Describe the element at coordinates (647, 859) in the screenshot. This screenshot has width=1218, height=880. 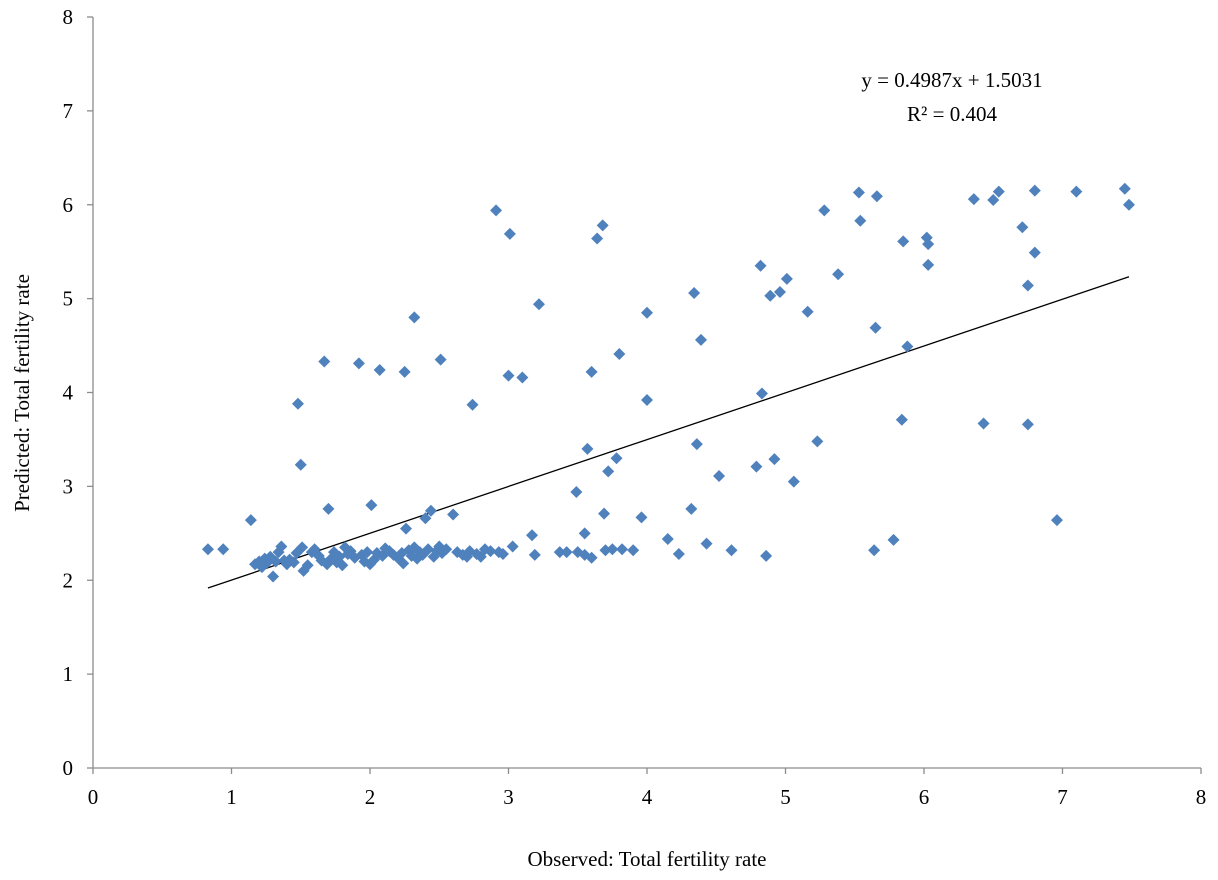
I see `x-axis-title: Observed: Total fertility rate` at that location.